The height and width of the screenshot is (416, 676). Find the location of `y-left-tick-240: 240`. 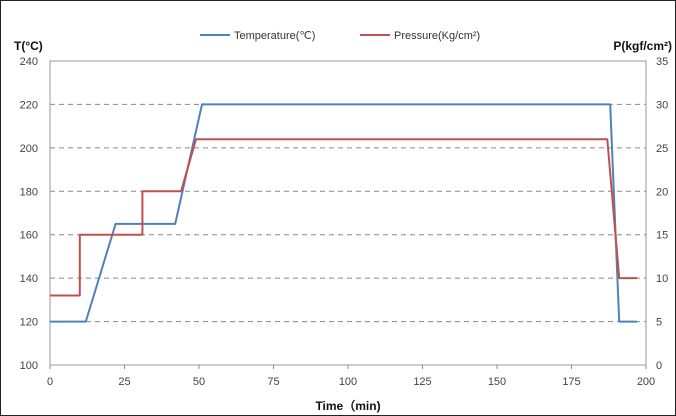

y-left-tick-240: 240 is located at coordinates (29, 62).